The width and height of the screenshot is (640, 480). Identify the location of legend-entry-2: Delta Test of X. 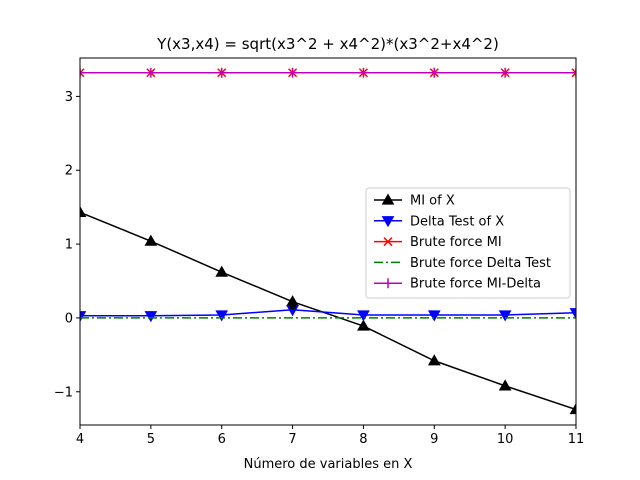
(457, 221).